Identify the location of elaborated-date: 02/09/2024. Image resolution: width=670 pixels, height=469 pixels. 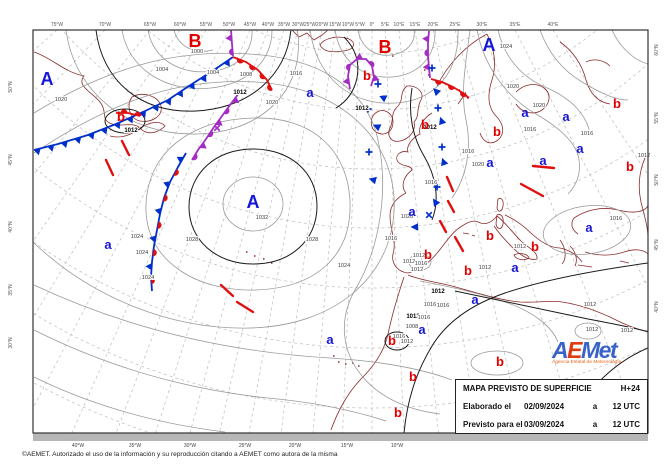
(544, 406).